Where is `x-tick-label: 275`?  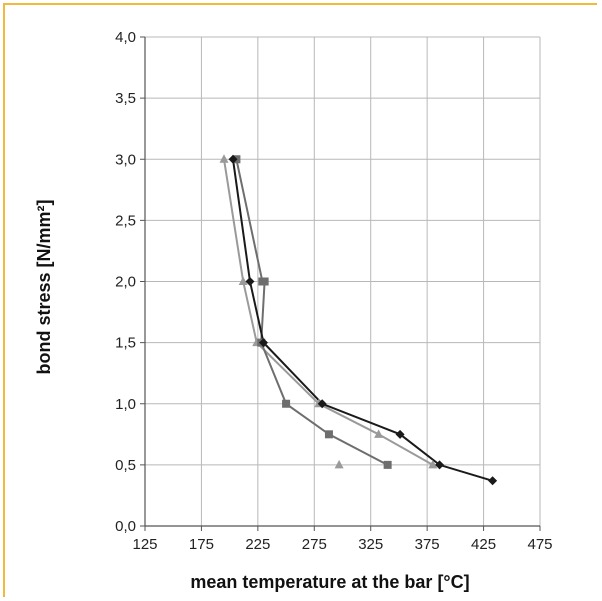 x-tick-label: 275 is located at coordinates (314, 544).